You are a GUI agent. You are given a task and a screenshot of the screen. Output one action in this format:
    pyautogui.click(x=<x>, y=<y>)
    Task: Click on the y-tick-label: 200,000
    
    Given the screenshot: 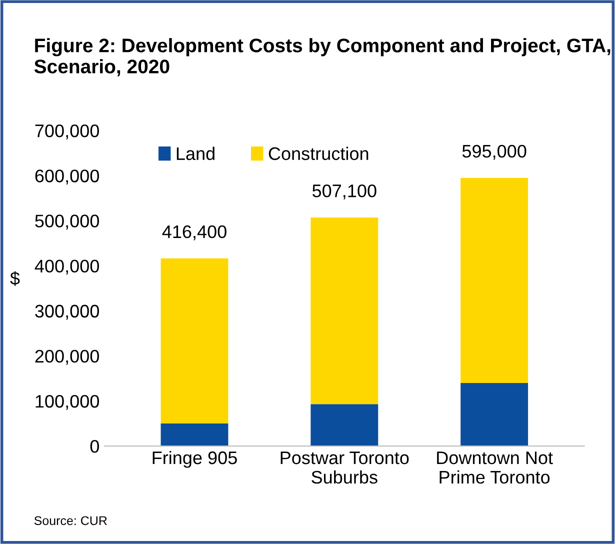 What is the action you would take?
    pyautogui.click(x=67, y=357)
    